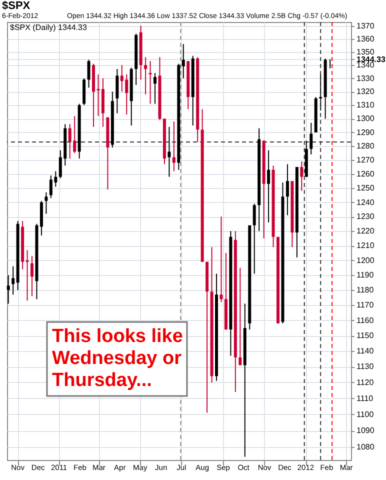 This screenshot has height=480, width=386. Describe the element at coordinates (365, 231) in the screenshot. I see `y-tick-label: 1220` at that location.